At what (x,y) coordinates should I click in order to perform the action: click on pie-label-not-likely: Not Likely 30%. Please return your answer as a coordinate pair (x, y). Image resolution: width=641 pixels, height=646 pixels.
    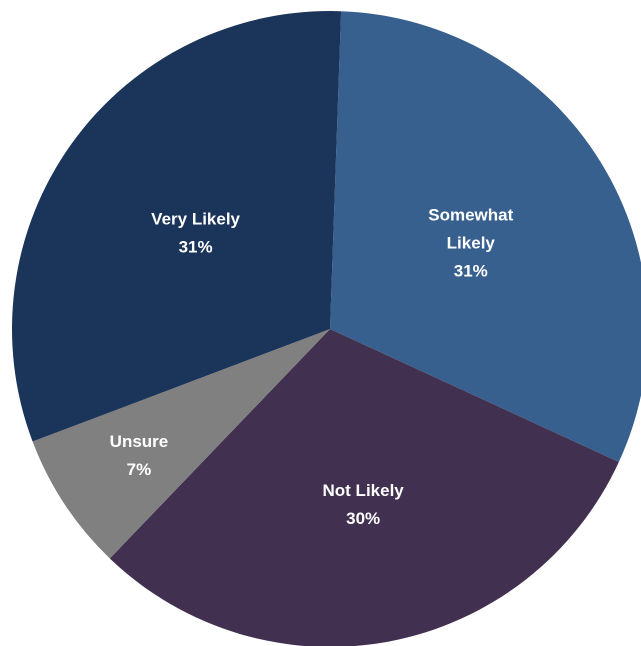
    Looking at the image, I should click on (364, 504).